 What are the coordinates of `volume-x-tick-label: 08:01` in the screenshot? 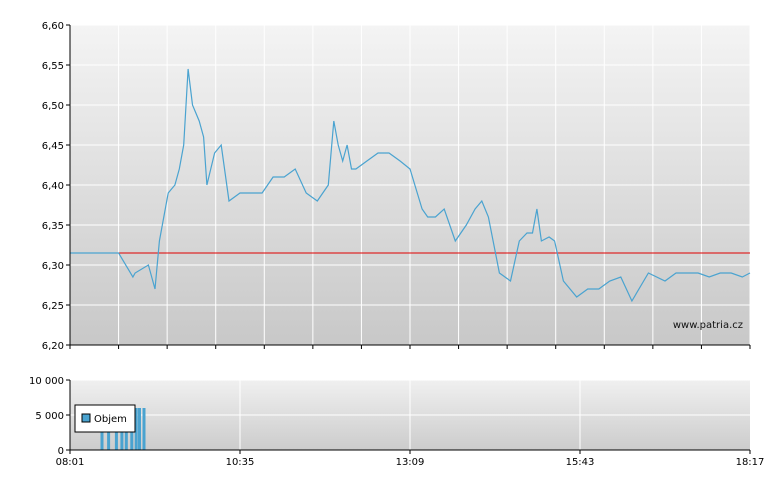 It's located at (70, 462).